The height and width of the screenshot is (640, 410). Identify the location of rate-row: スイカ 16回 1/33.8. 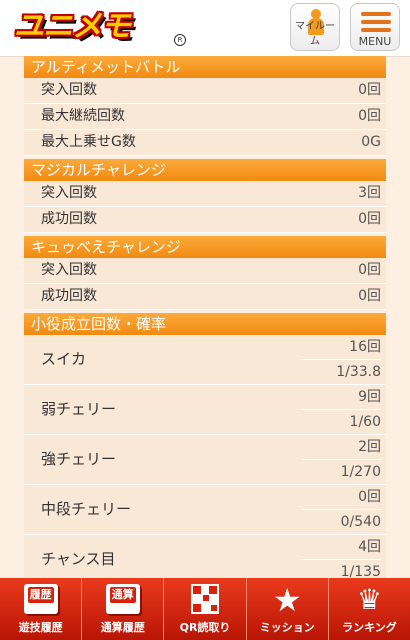
(205, 360).